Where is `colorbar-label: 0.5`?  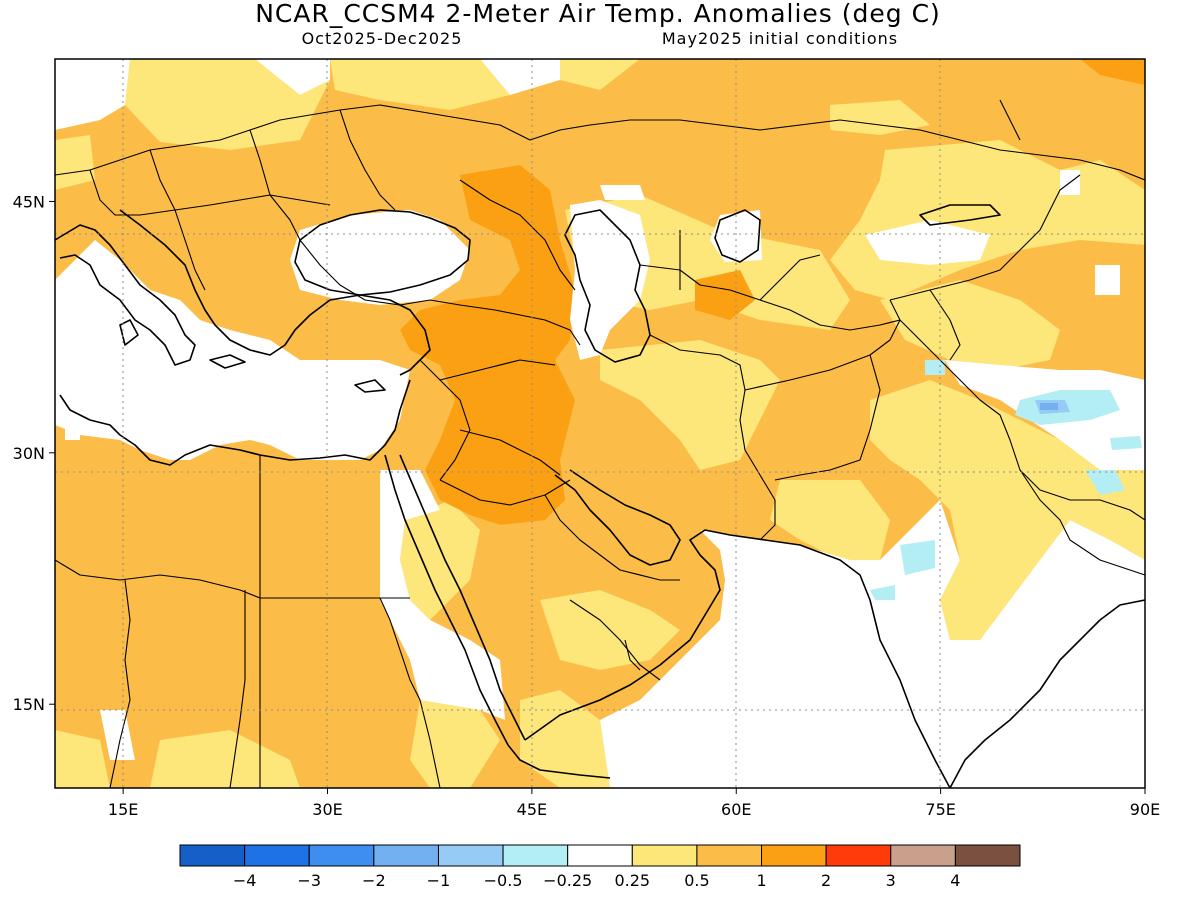
colorbar-label: 0.5 is located at coordinates (696, 880).